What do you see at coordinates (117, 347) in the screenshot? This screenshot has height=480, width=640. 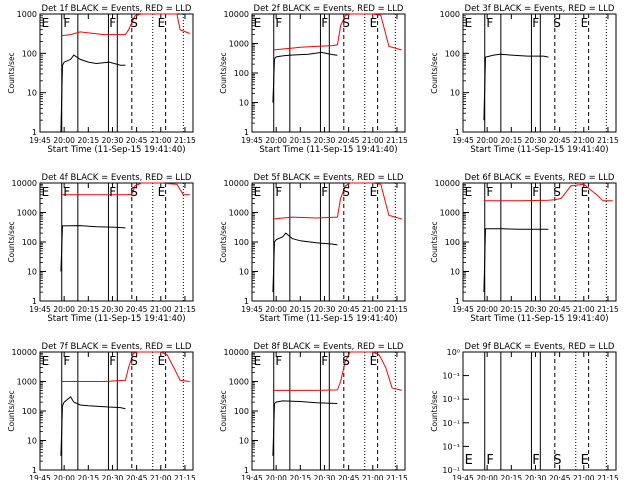 I see `panel-title: Det 7f BLACK = Events, RED = LLD` at bounding box center [117, 347].